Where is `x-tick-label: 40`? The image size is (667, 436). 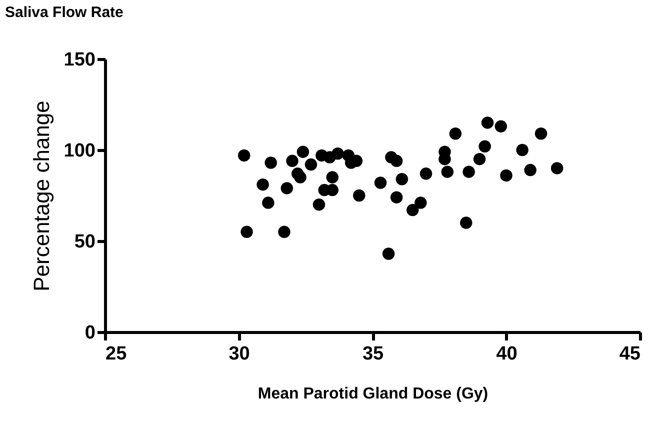
x-tick-label: 40 is located at coordinates (507, 354).